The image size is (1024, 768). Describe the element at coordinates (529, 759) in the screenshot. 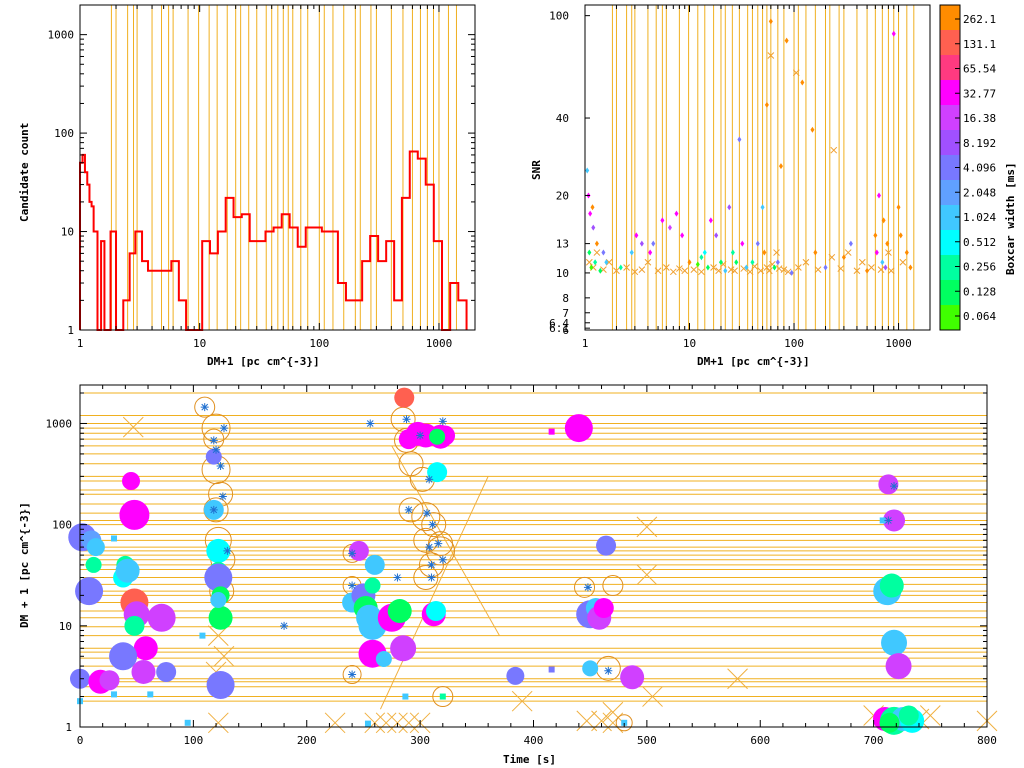

I see `main-xlabel: Time [s]` at that location.